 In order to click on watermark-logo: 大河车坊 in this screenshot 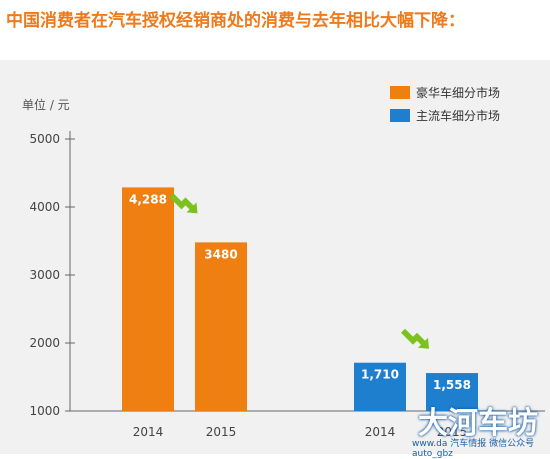, I will do `click(478, 423)`.